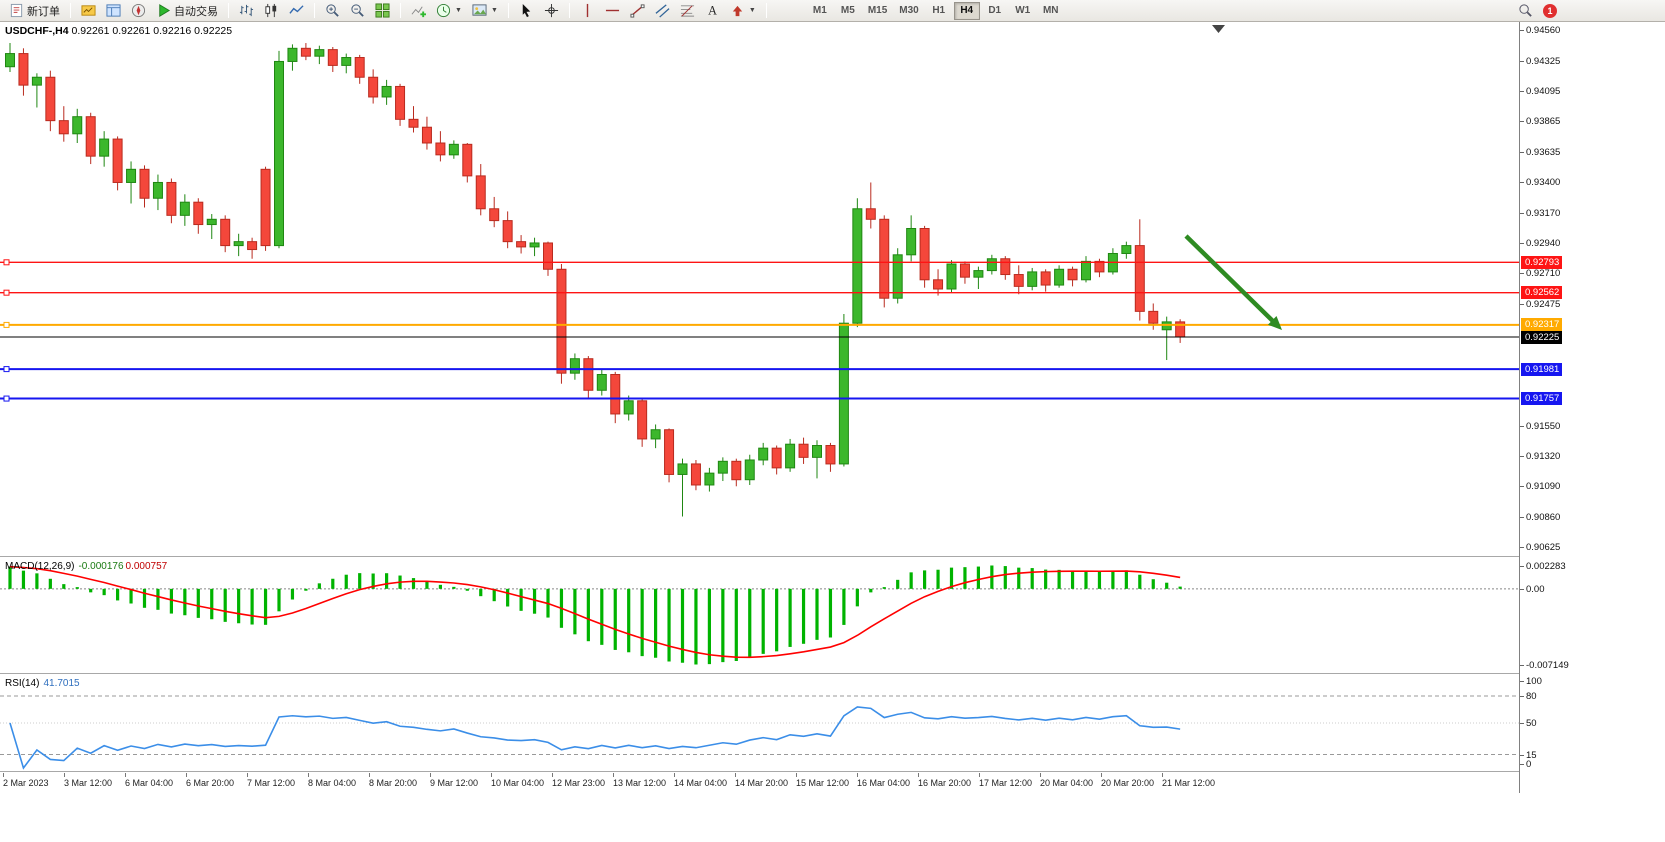 This screenshot has width=1665, height=842. I want to click on indicators-button, so click(418, 11).